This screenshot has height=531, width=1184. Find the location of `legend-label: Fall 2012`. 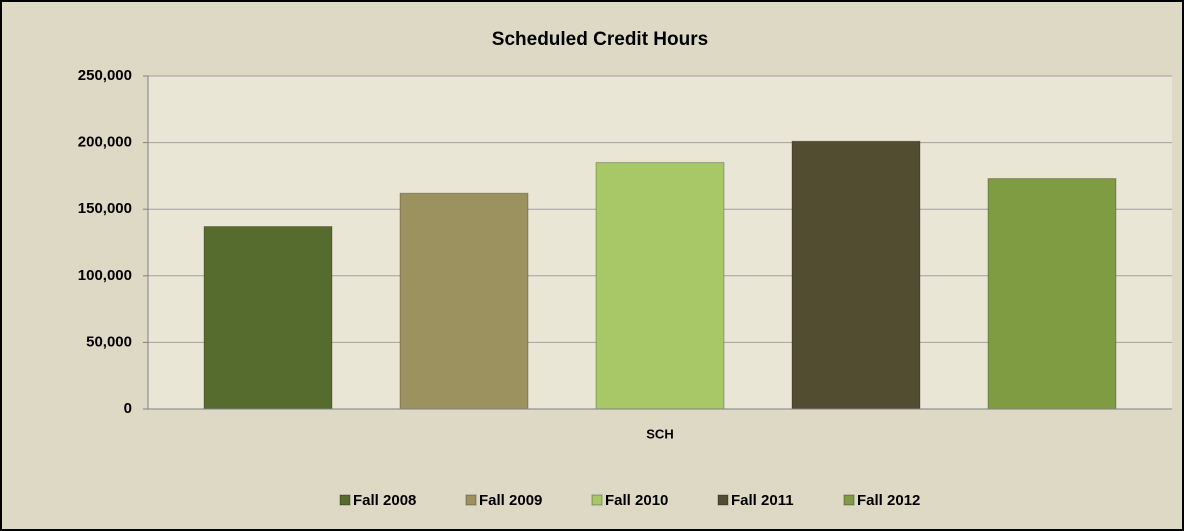

legend-label: Fall 2012 is located at coordinates (888, 500).